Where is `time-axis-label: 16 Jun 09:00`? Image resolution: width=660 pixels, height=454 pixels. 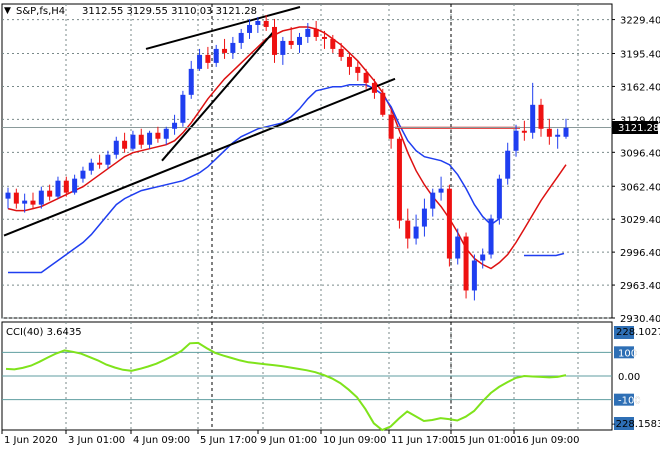 time-axis-label: 16 Jun 09:00 is located at coordinates (548, 440).